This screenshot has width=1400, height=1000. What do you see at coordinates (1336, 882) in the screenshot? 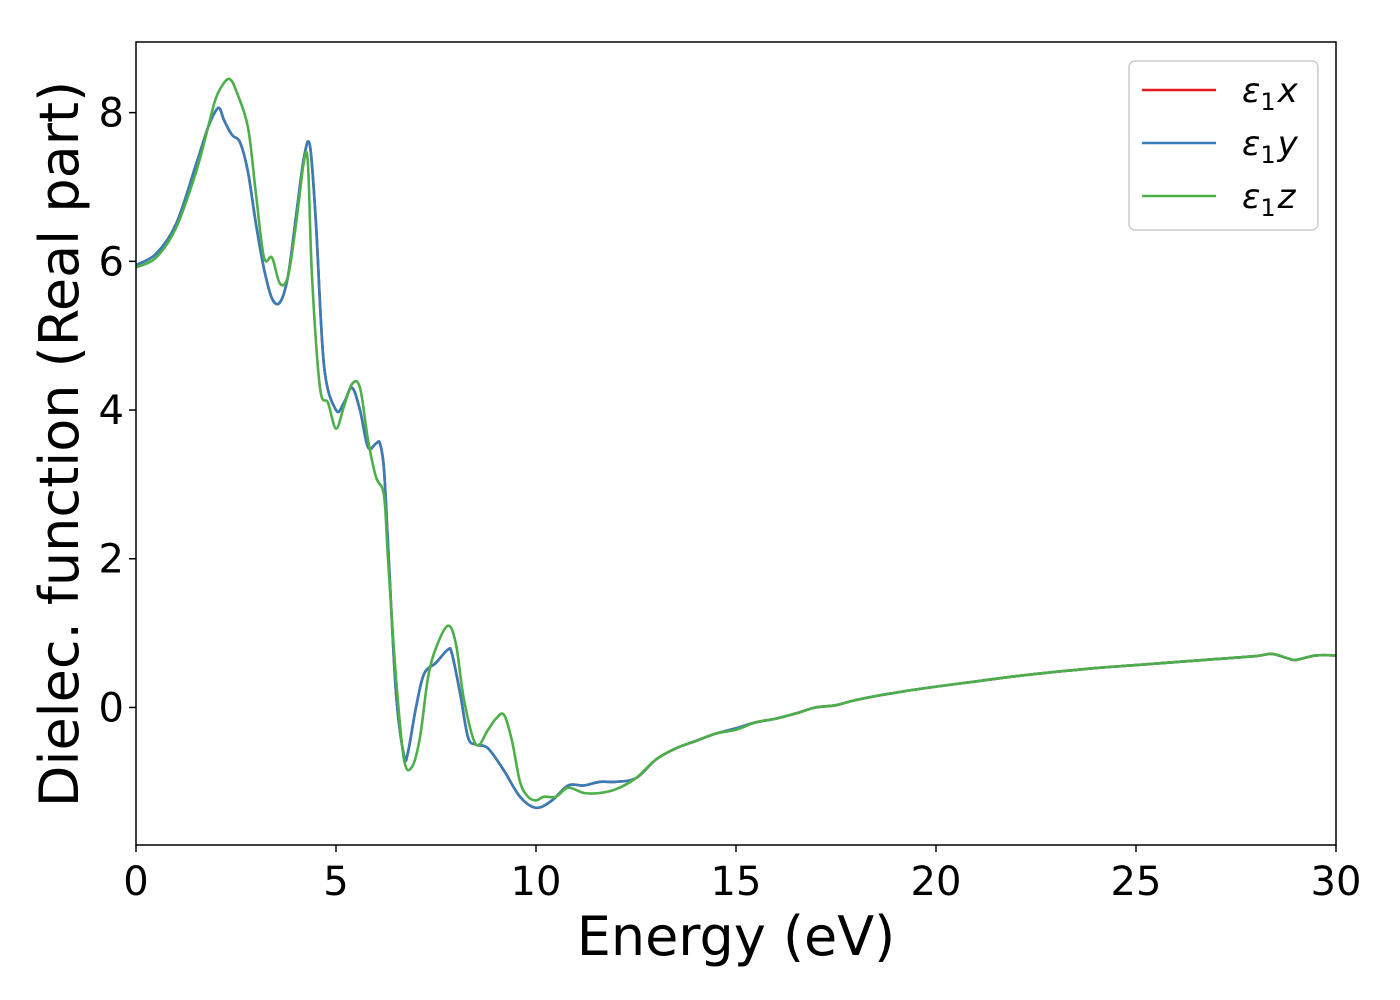
I see `x-tick-label: 30` at bounding box center [1336, 882].